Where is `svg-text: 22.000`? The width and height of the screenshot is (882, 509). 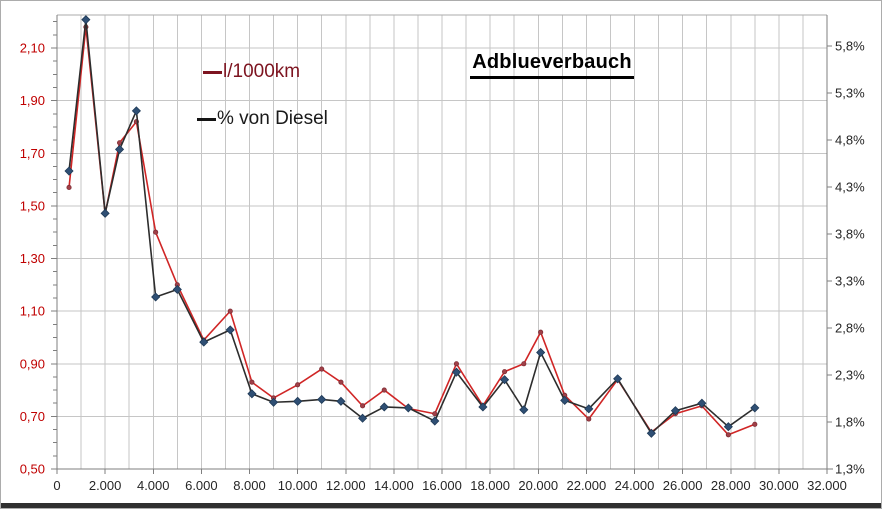
svg-text: 22.000 is located at coordinates (586, 485).